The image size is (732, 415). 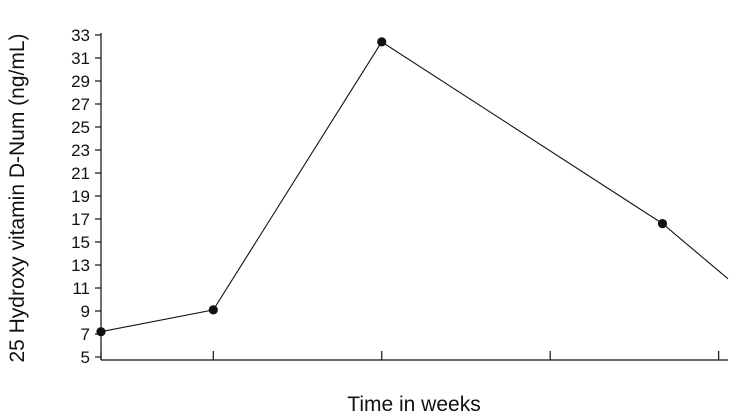 I want to click on y-tick-label: 19, so click(x=80, y=196).